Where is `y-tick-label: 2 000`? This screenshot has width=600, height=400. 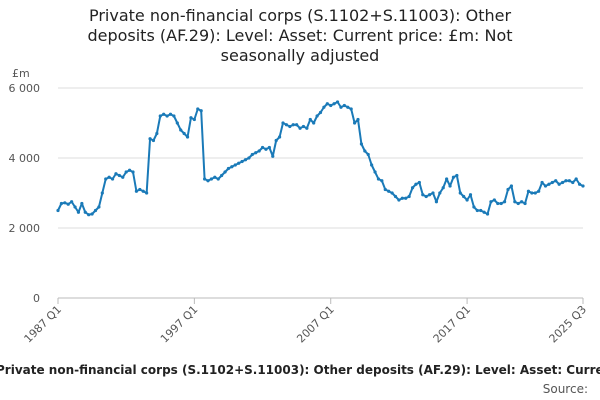
y-tick-label: 2 000 is located at coordinates (25, 228).